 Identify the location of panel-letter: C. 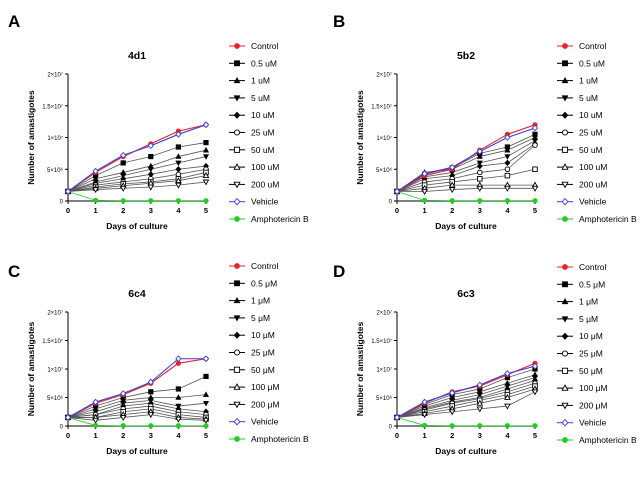
(14, 271).